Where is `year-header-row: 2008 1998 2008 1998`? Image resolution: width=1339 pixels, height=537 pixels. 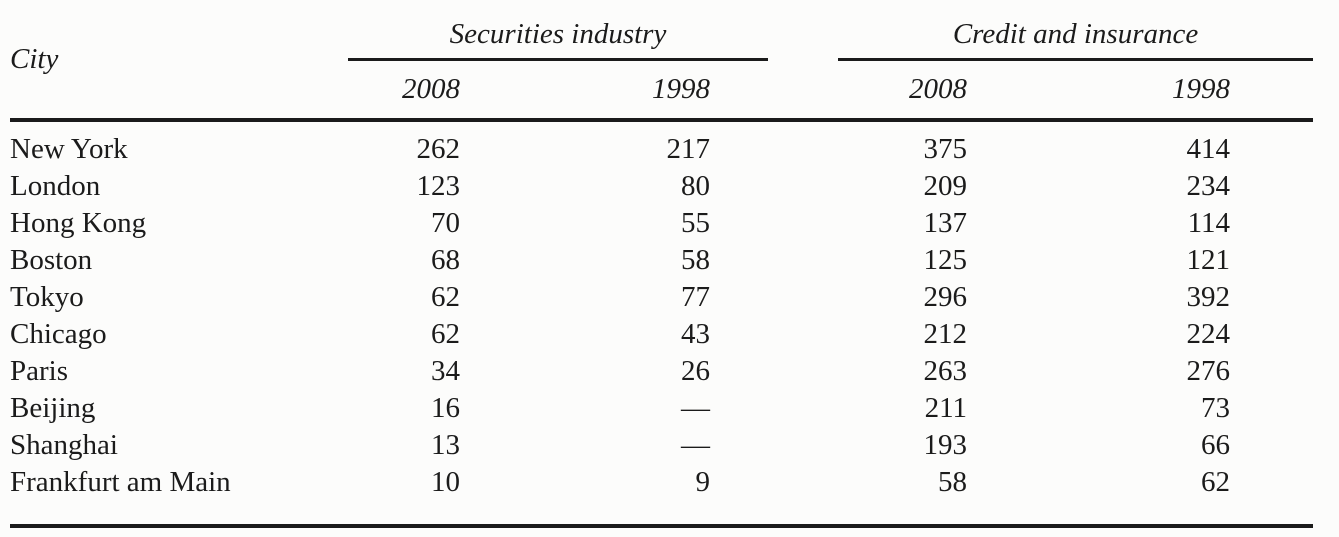
year-header-row: 2008 1998 2008 1998 is located at coordinates (662, 91).